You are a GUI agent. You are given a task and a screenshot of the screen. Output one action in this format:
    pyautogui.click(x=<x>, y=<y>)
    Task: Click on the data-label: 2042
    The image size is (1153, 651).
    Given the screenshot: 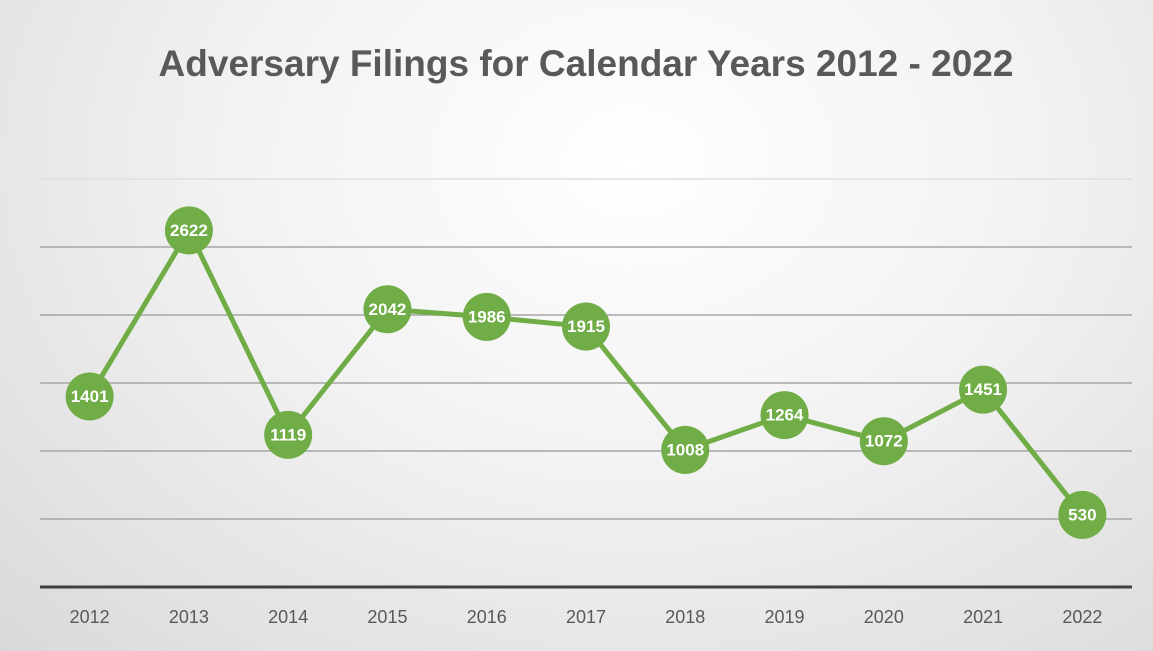 What is the action you would take?
    pyautogui.click(x=388, y=309)
    